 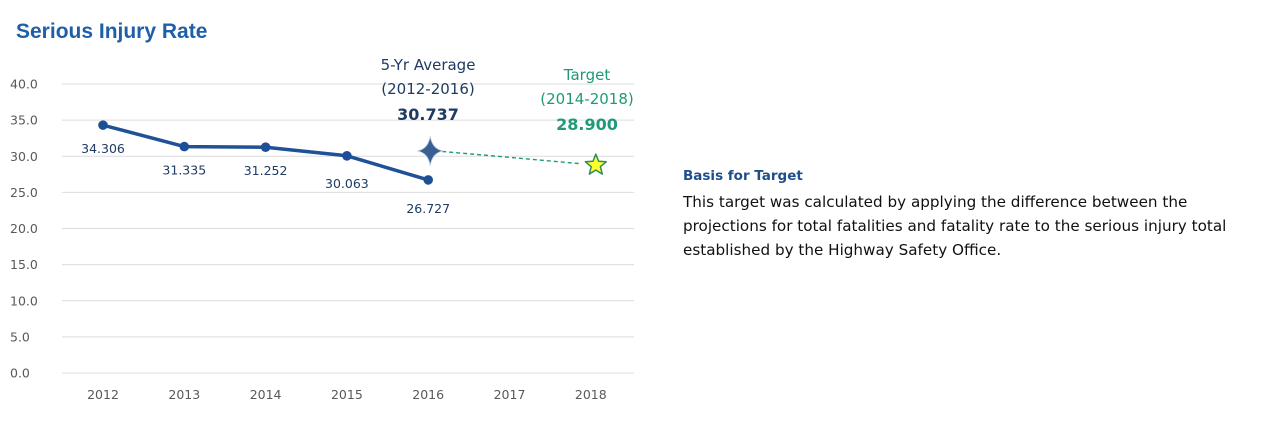 What do you see at coordinates (427, 89) in the screenshot?
I see `average-label-line2: (2012-2016)` at bounding box center [427, 89].